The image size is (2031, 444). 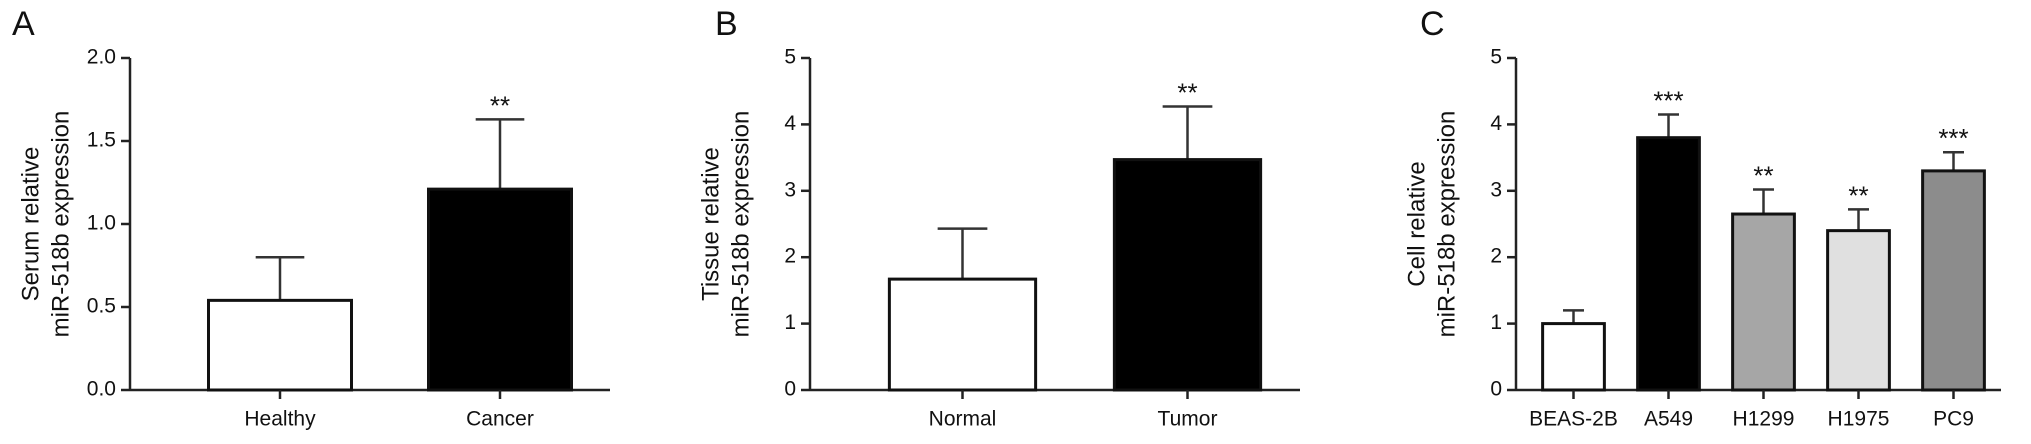 What do you see at coordinates (280, 419) in the screenshot?
I see `x-tick-label: Healthy` at bounding box center [280, 419].